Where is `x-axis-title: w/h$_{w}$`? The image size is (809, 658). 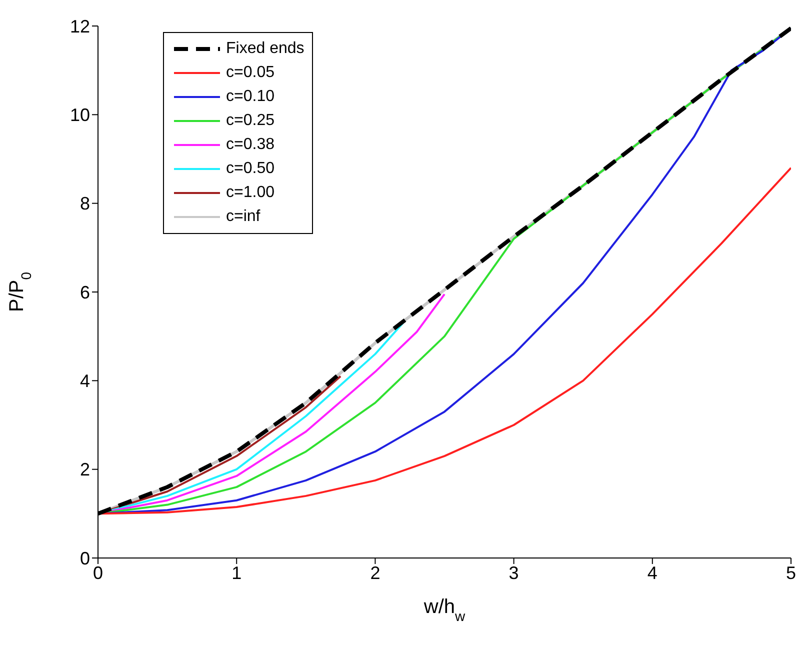 x-axis-title: w/h$_{w}$ is located at coordinates (444, 610).